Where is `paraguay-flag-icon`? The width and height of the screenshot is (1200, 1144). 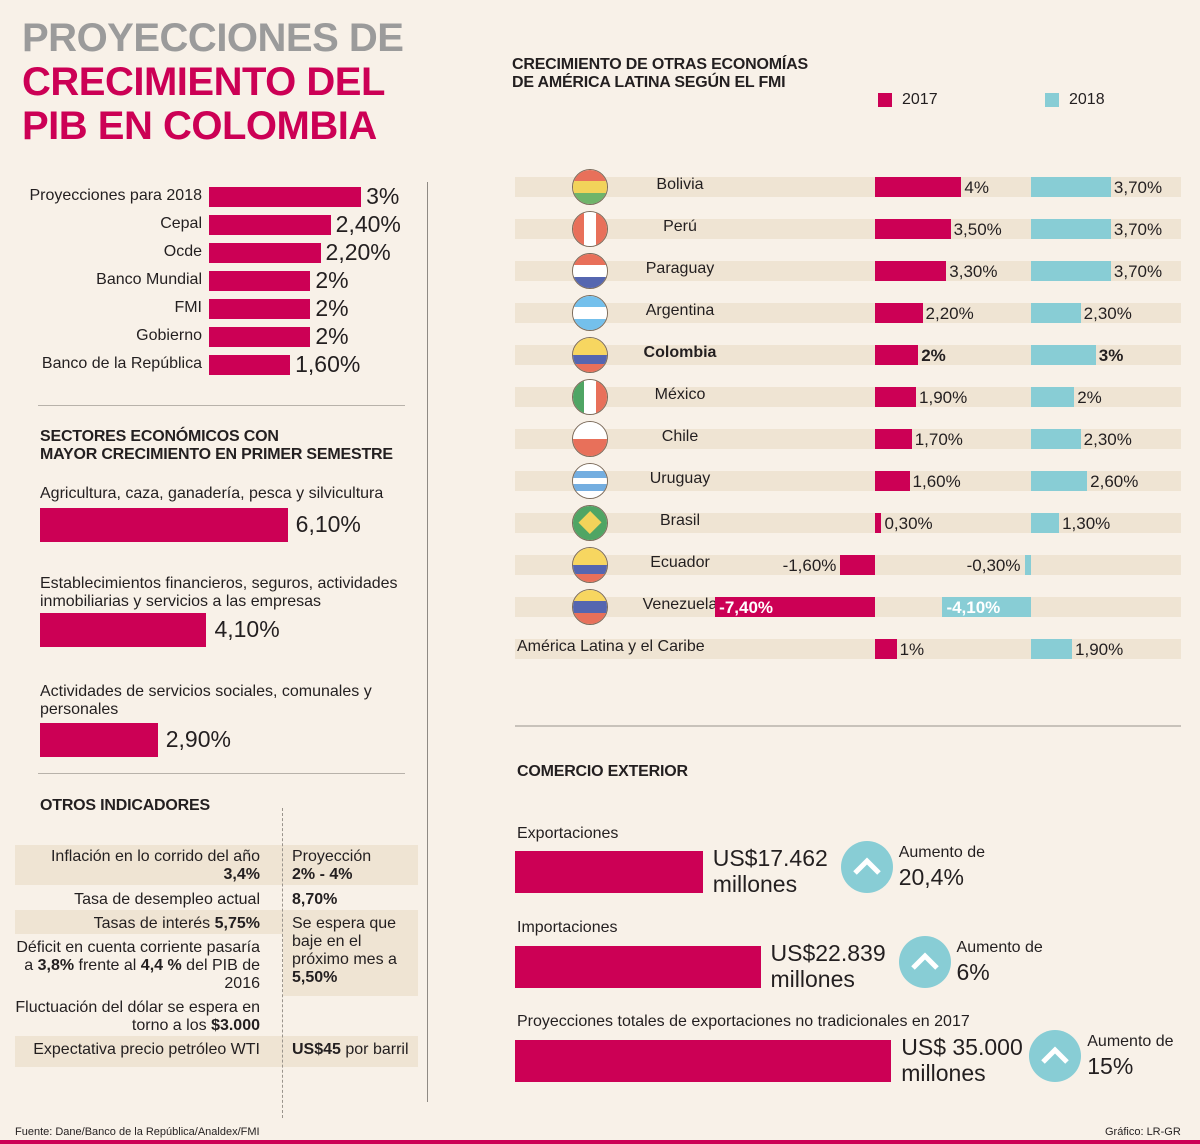
paraguay-flag-icon is located at coordinates (590, 271).